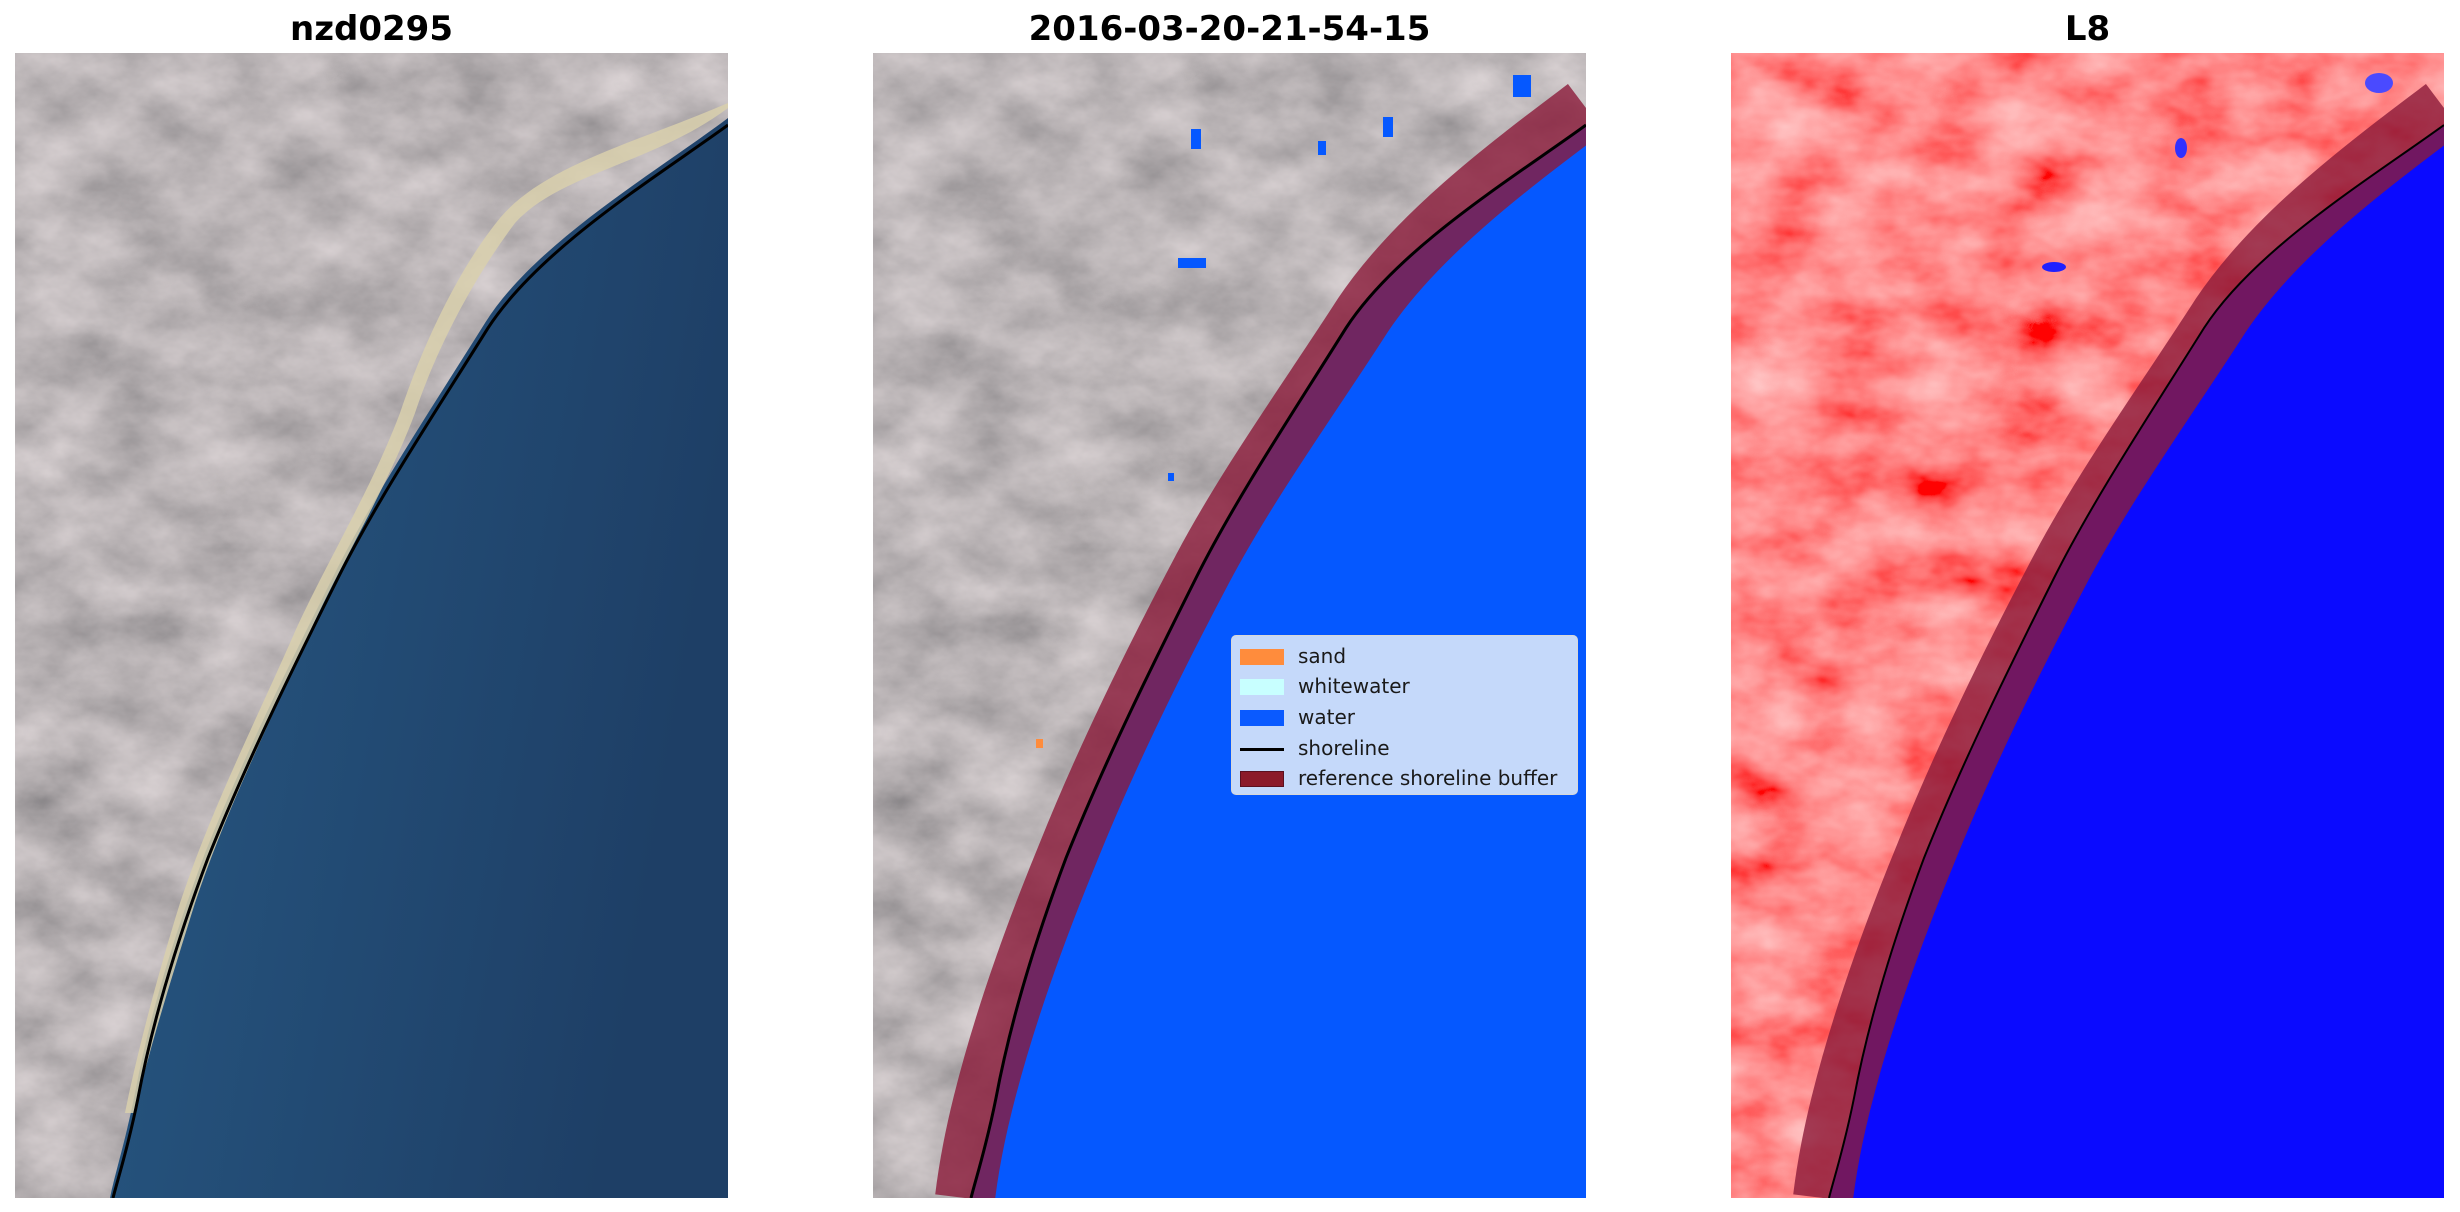 This screenshot has height=1212, width=2460. What do you see at coordinates (2087, 29) in the screenshot?
I see `panel-title-index: L8` at bounding box center [2087, 29].